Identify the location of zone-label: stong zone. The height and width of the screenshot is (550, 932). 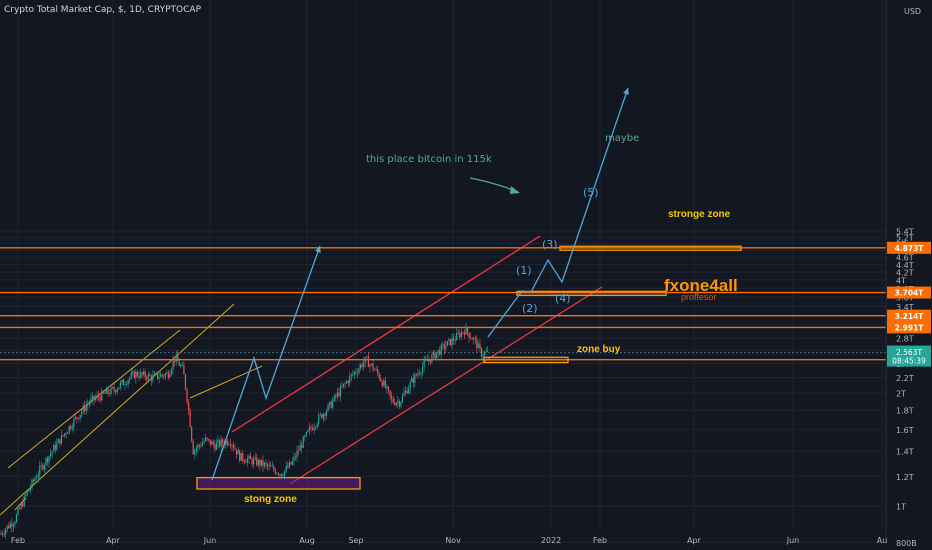
(270, 499).